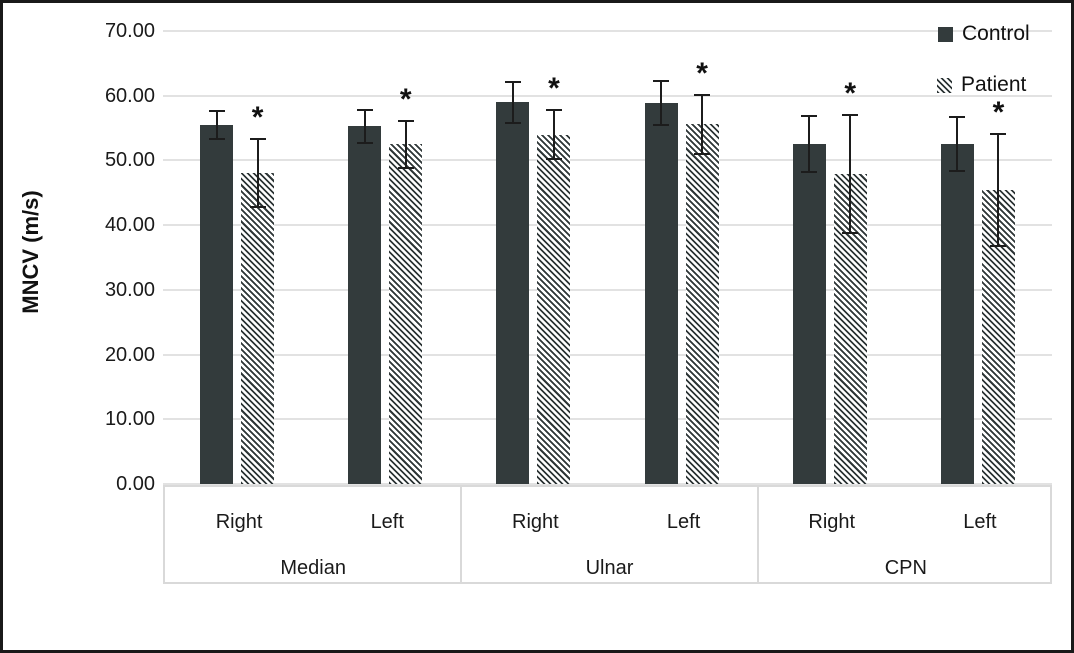  I want to click on legend-item-control: Control, so click(984, 34).